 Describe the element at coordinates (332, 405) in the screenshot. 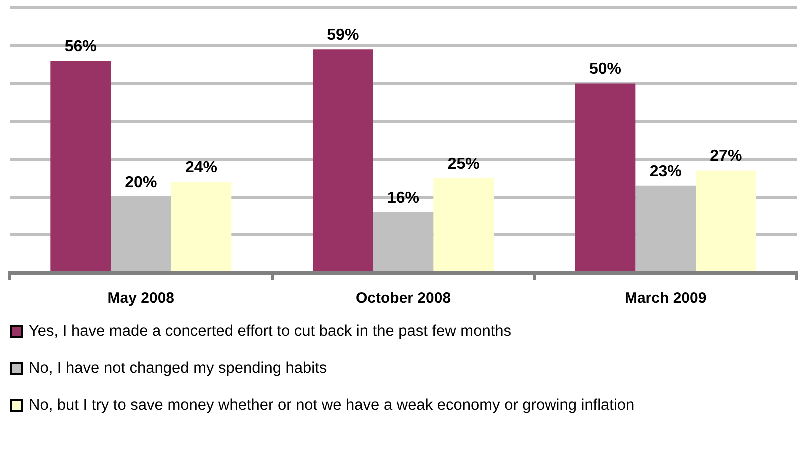

I see `legend-label: No, but I try to save money whether or not we have a weak economy or growing inflation` at that location.